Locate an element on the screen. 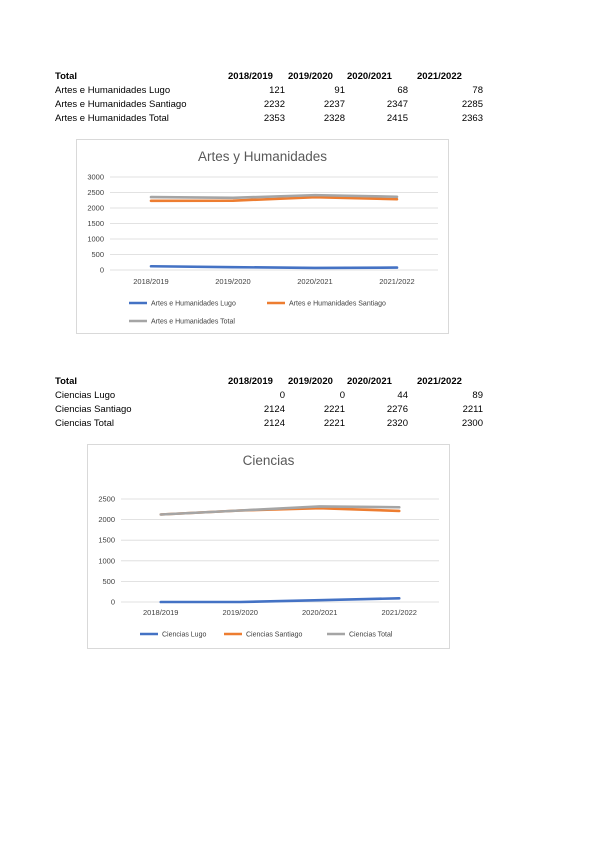 This screenshot has height=848, width=599. table-cell: 2237 is located at coordinates (334, 104).